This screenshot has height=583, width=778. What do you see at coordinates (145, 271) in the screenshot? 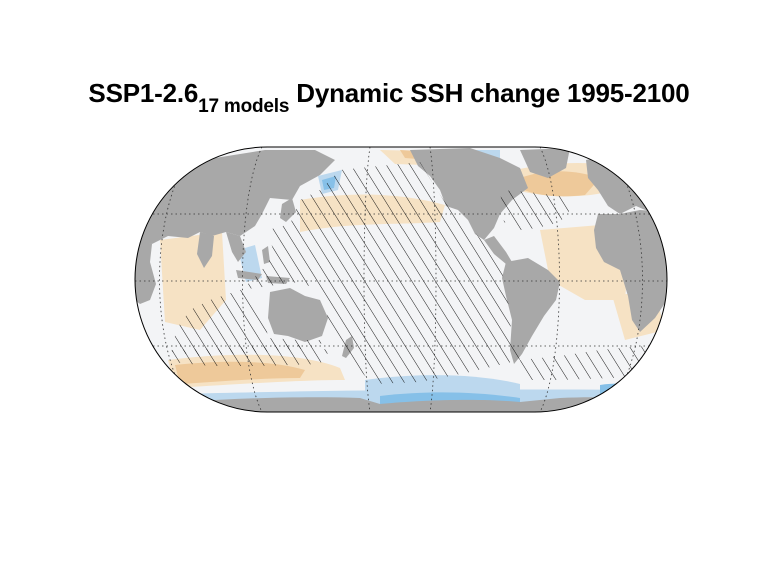
I see `africa-east-landmass` at bounding box center [145, 271].